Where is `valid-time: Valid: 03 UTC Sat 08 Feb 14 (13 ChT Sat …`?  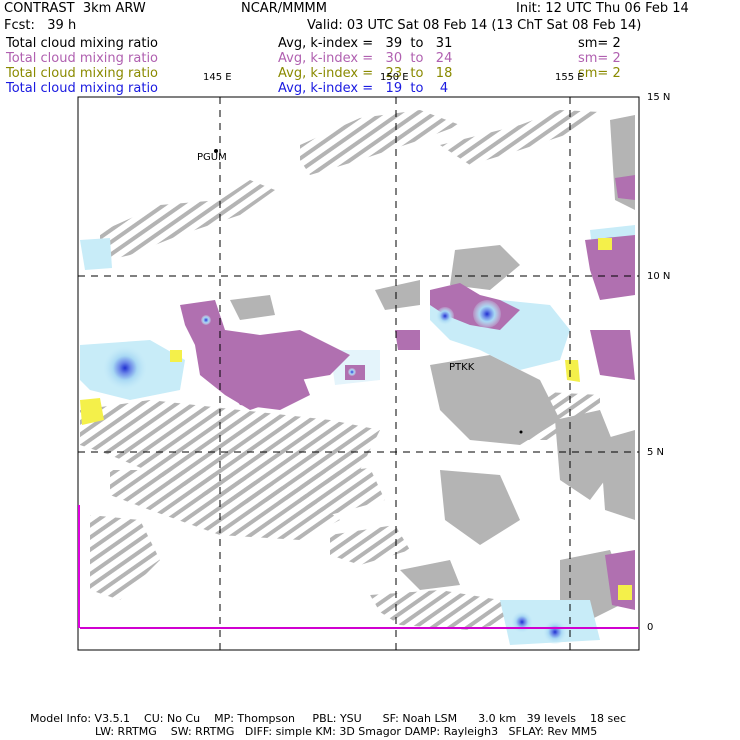 valid-time: Valid: 03 UTC Sat 08 Feb 14 (13 ChT Sat … is located at coordinates (474, 25).